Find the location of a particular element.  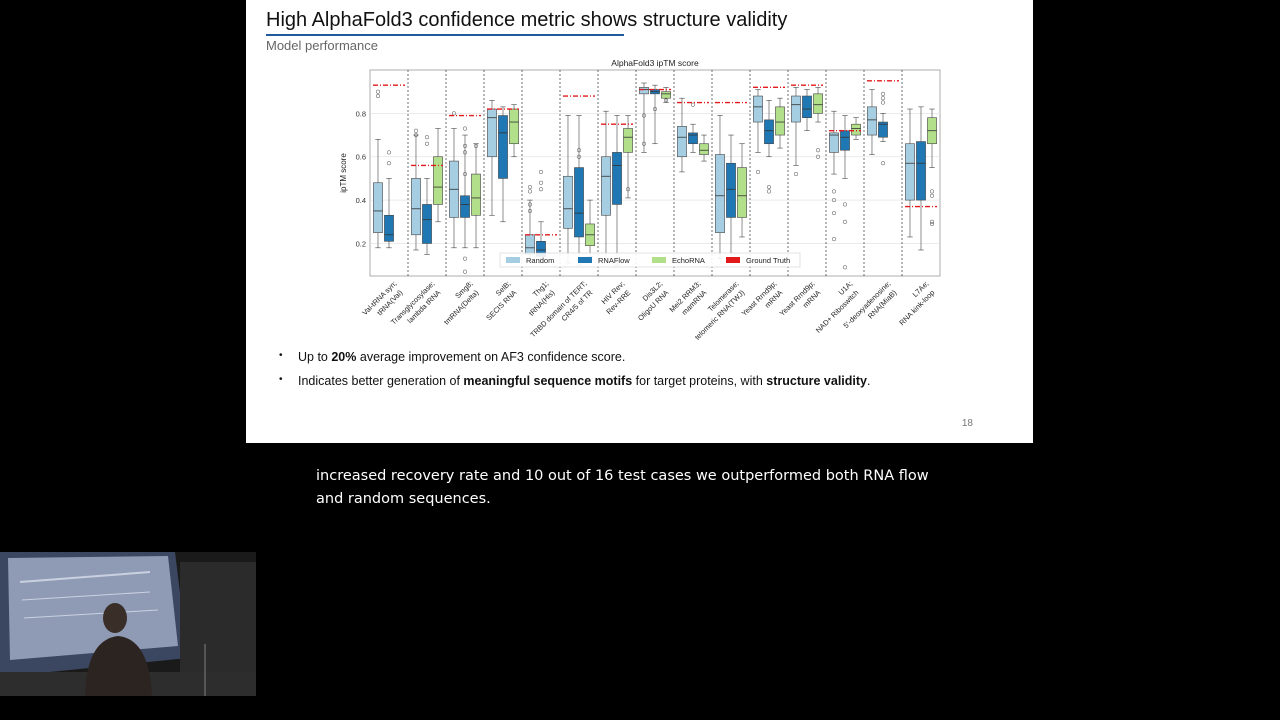

legend-box is located at coordinates (650, 260).